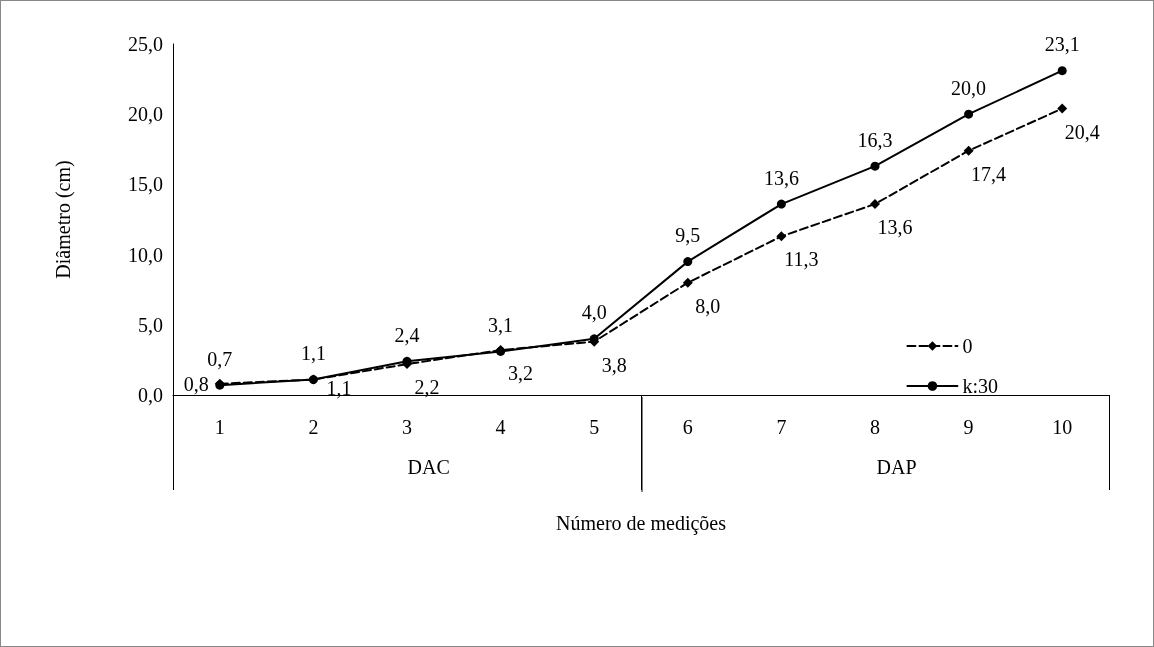 This screenshot has height=647, width=1154. I want to click on data-label: 3,8, so click(614, 364).